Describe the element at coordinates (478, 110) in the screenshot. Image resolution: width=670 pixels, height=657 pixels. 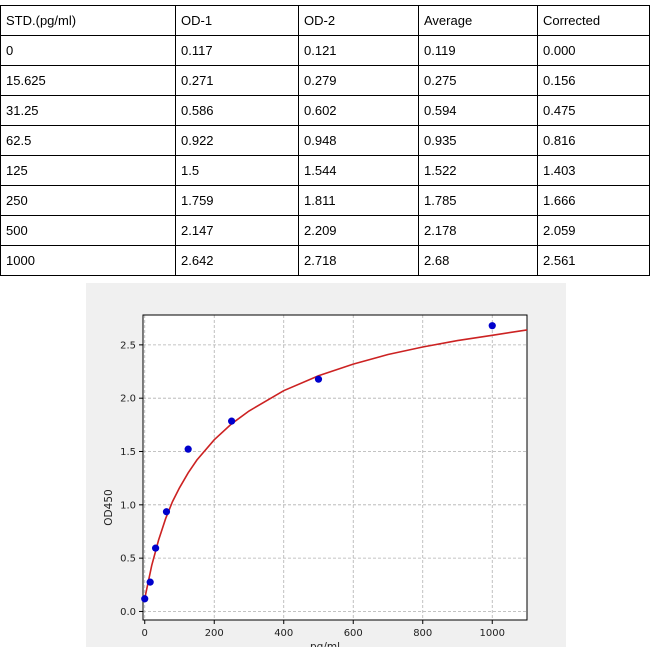
I see `table-cell: 0.594` at that location.